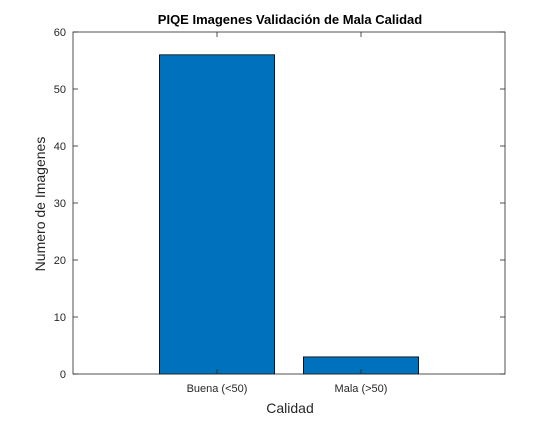  I want to click on y-tick-label: 60, so click(60, 33).